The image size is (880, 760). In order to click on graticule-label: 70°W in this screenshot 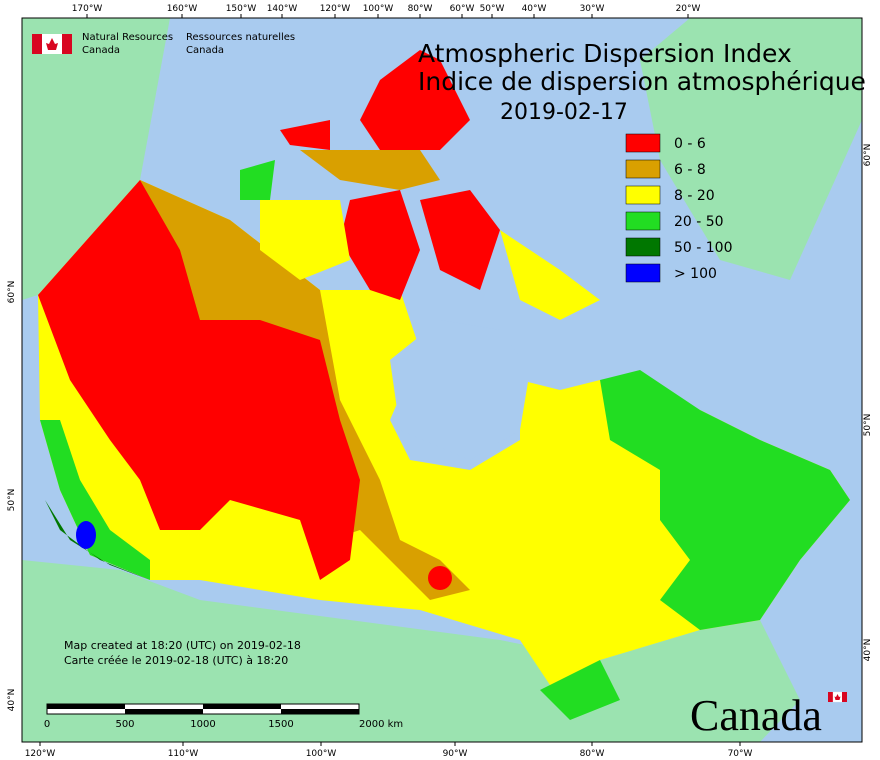, I will do `click(740, 754)`.